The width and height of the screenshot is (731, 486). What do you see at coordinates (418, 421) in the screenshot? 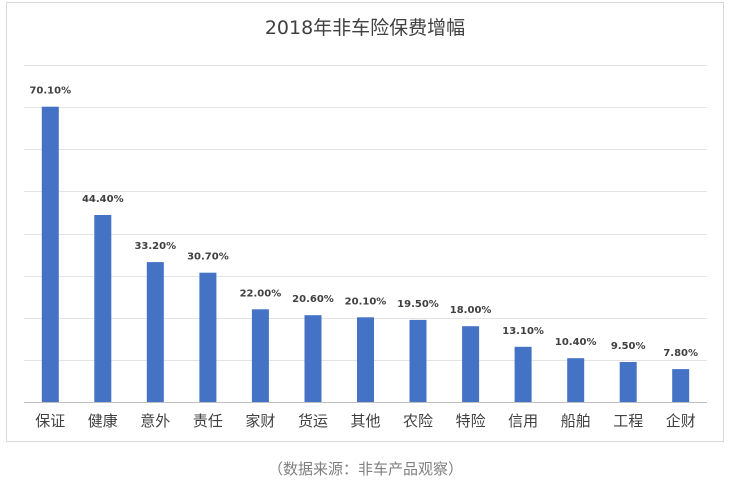
I see `x-tick-label: 农险` at bounding box center [418, 421].